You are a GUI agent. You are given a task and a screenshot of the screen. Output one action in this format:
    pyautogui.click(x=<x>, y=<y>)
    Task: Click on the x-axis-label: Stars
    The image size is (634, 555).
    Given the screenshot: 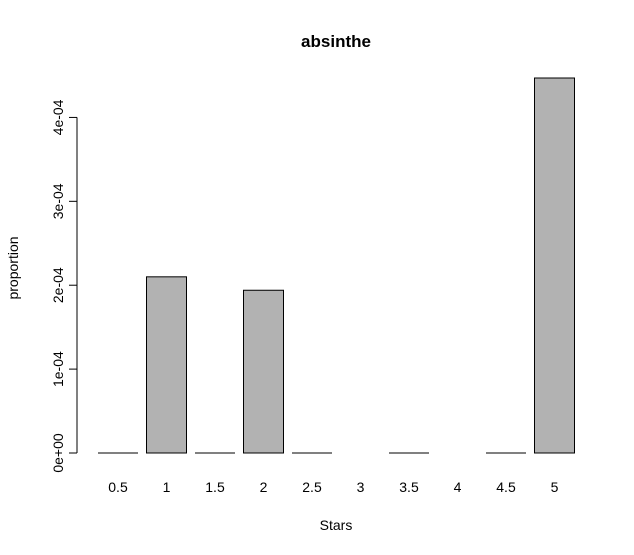 What is the action you would take?
    pyautogui.click(x=336, y=525)
    